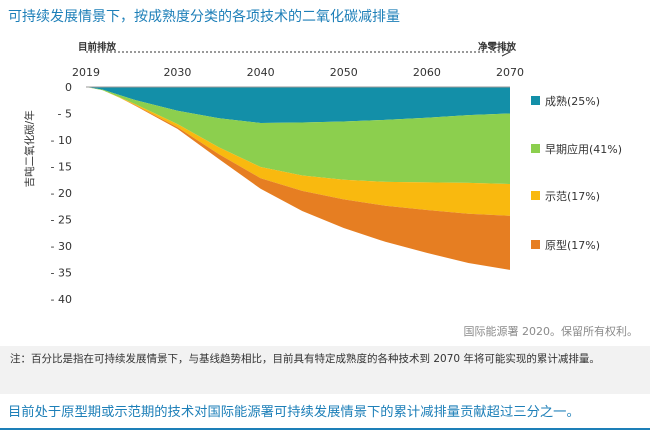 The image size is (650, 436). Describe the element at coordinates (61, 220) in the screenshot. I see `y-tick-label: - 25` at that location.